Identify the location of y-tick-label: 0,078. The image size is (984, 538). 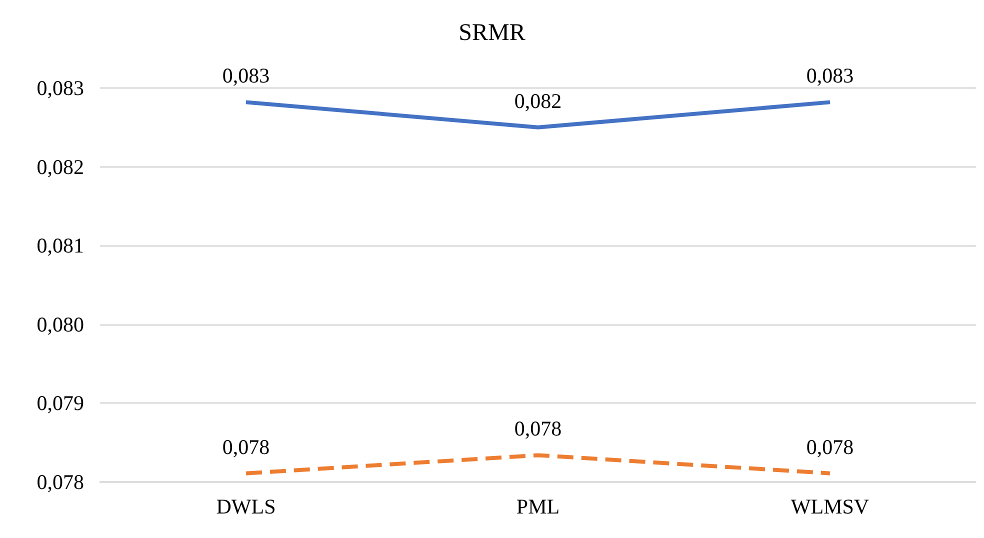
(60, 482).